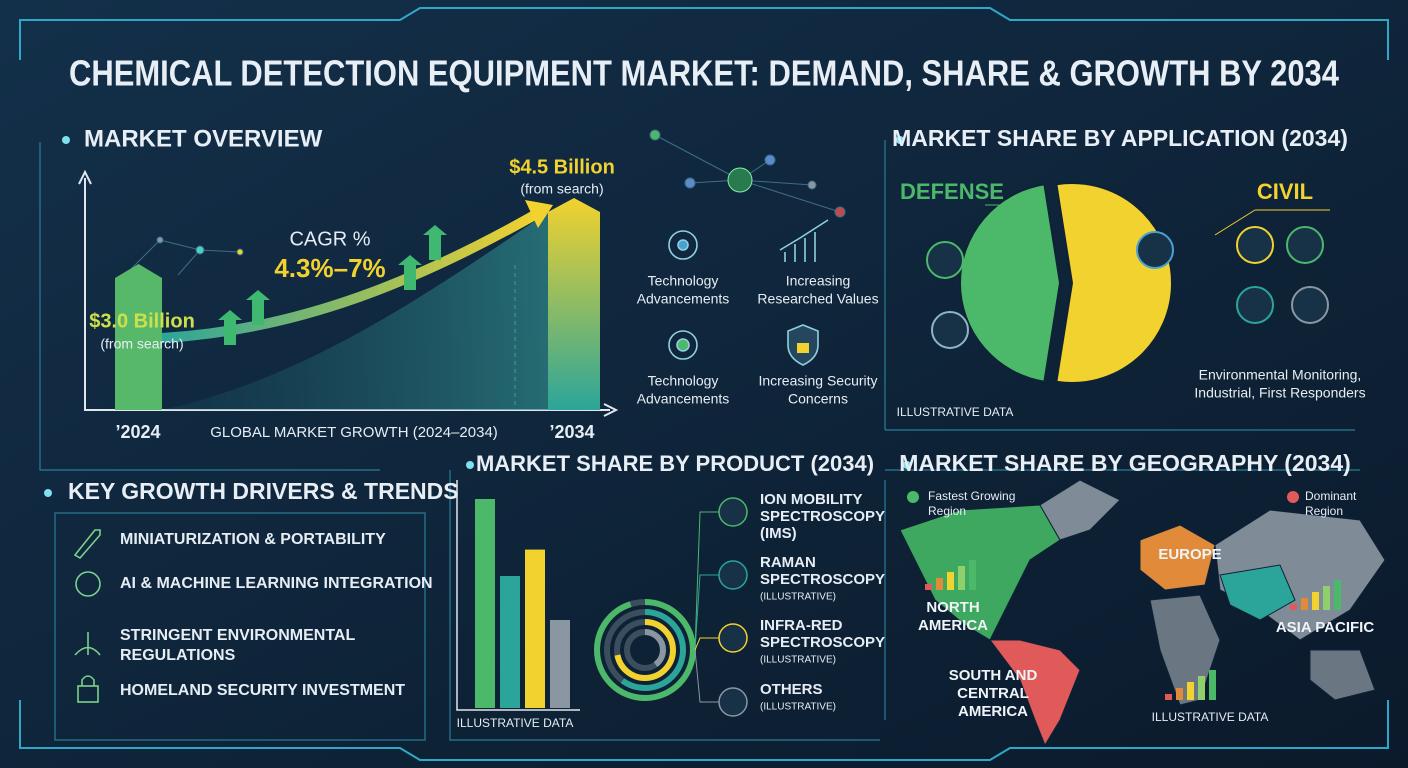 The height and width of the screenshot is (768, 1408). I want to click on market-bar, so click(138, 337).